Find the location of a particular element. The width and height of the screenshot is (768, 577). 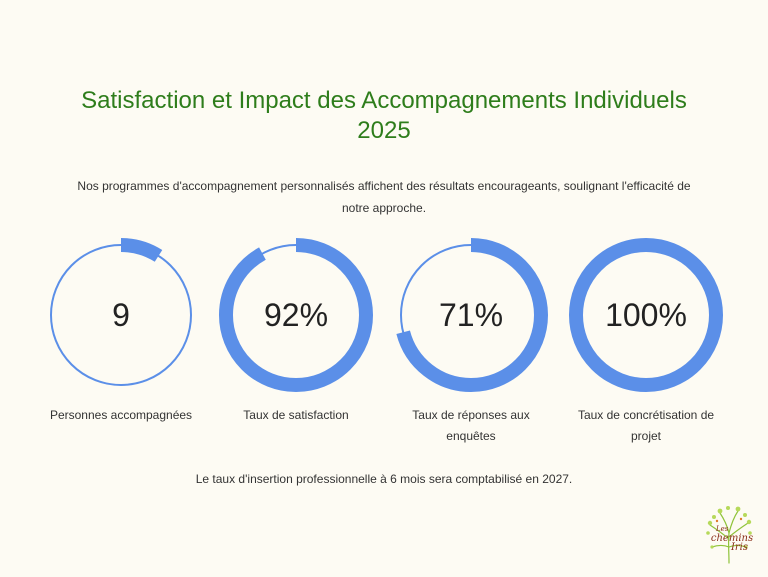

logo-line-2: chemins is located at coordinates (732, 538).